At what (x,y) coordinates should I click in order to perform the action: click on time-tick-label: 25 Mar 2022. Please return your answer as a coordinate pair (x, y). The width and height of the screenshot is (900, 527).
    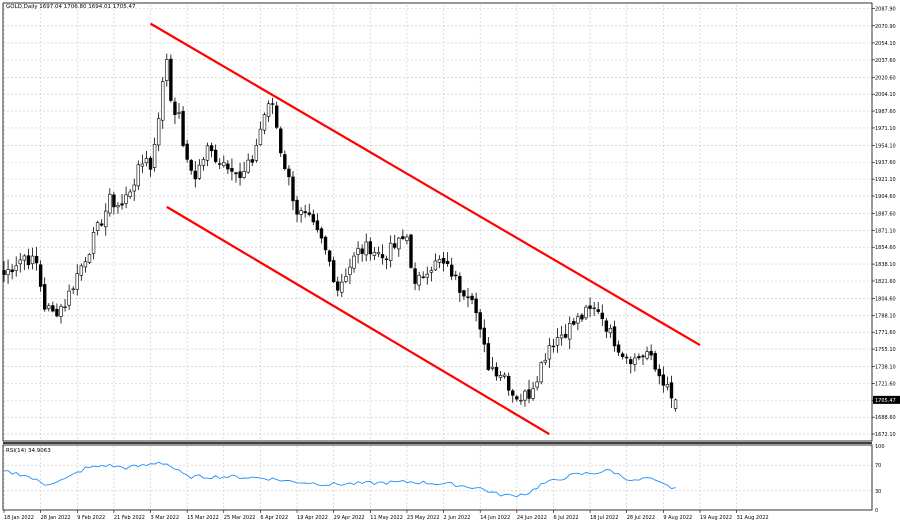
    Looking at the image, I should click on (240, 518).